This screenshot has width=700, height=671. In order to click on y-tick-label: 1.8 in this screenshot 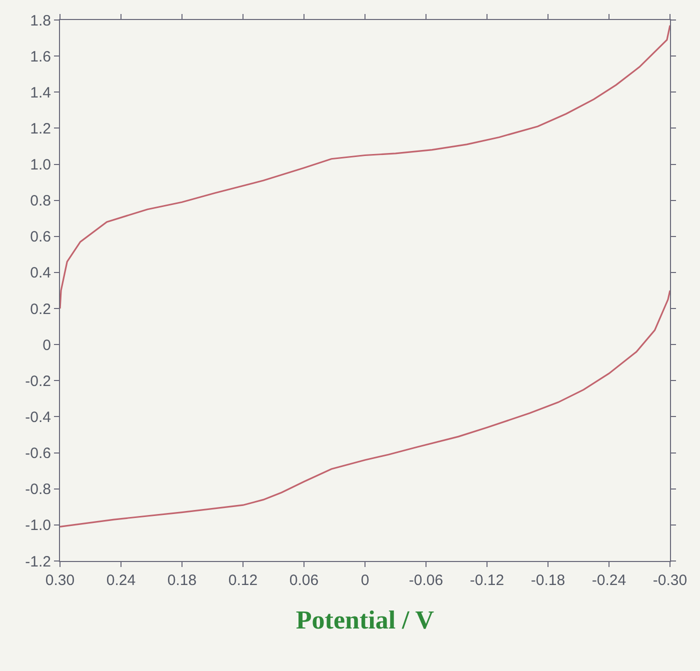, I will do `click(40, 21)`.